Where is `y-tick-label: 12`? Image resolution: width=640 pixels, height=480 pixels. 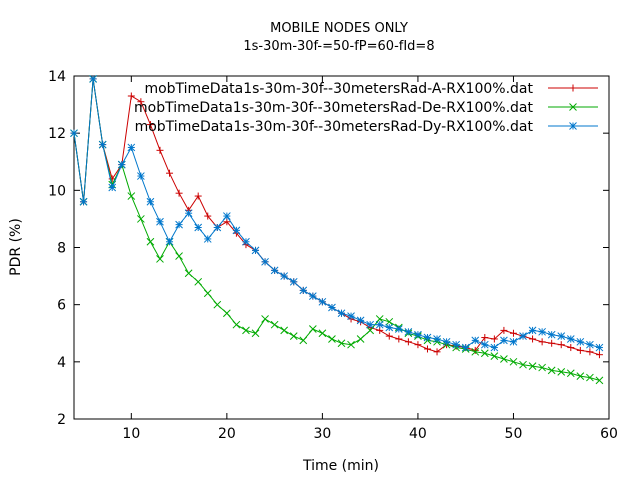 y-tick-label: 12 is located at coordinates (57, 134).